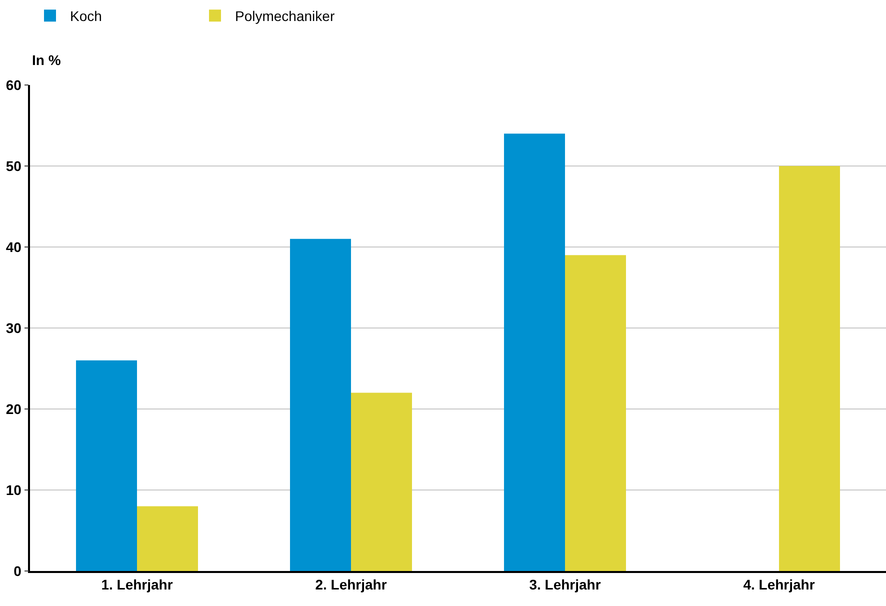 Image resolution: width=886 pixels, height=606 pixels. I want to click on x-tick-label: 1. Lehrjahr, so click(137, 584).